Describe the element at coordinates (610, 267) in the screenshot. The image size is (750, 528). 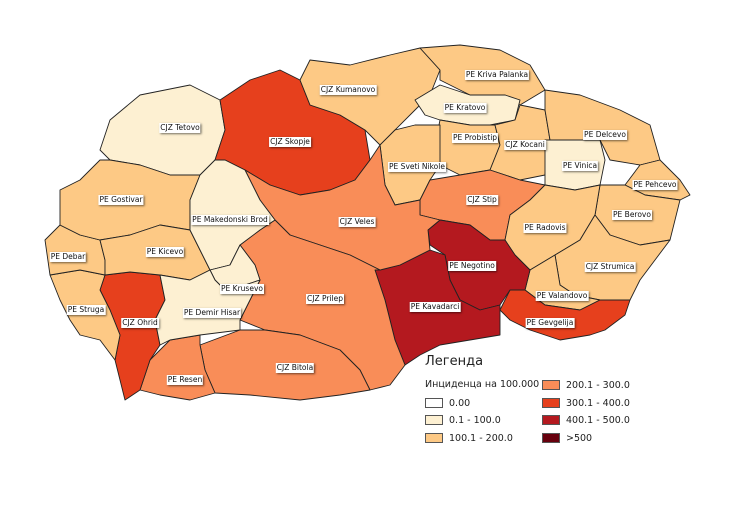
I see `region-label-cjz-strumica: CJZ Strumica` at that location.